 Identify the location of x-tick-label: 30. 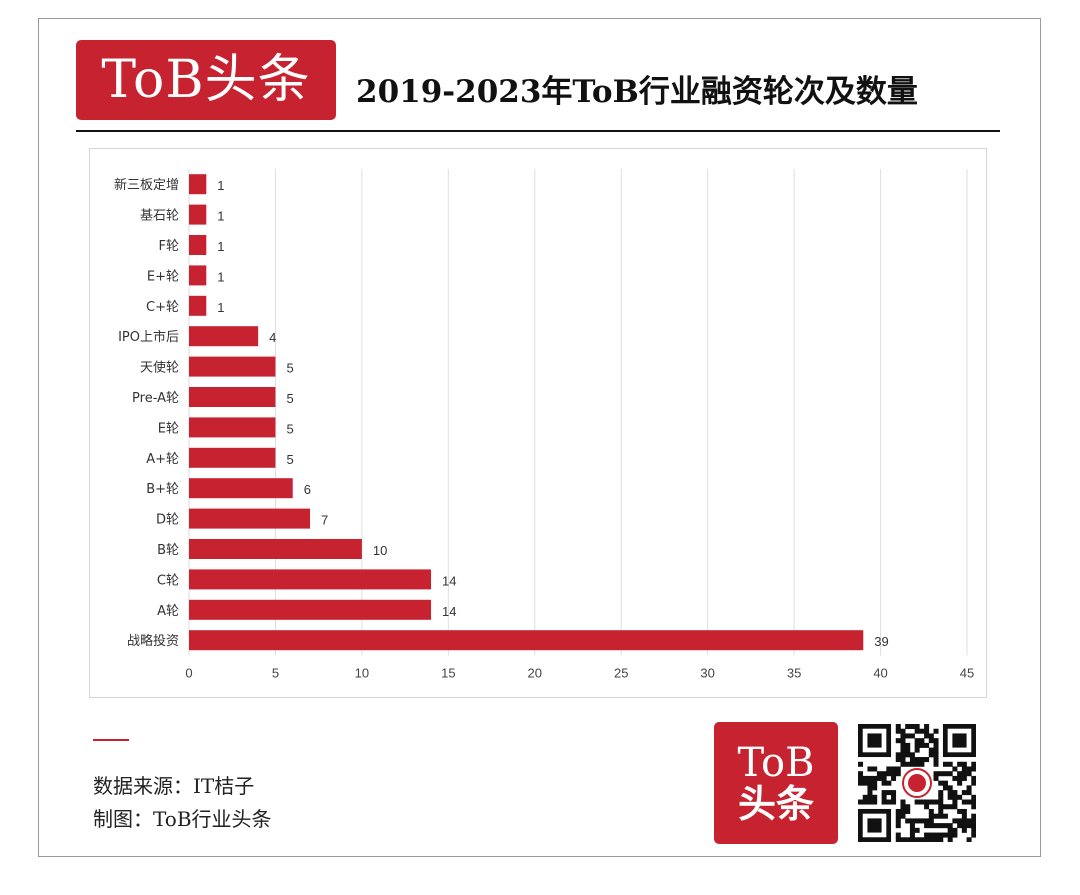
(707, 672).